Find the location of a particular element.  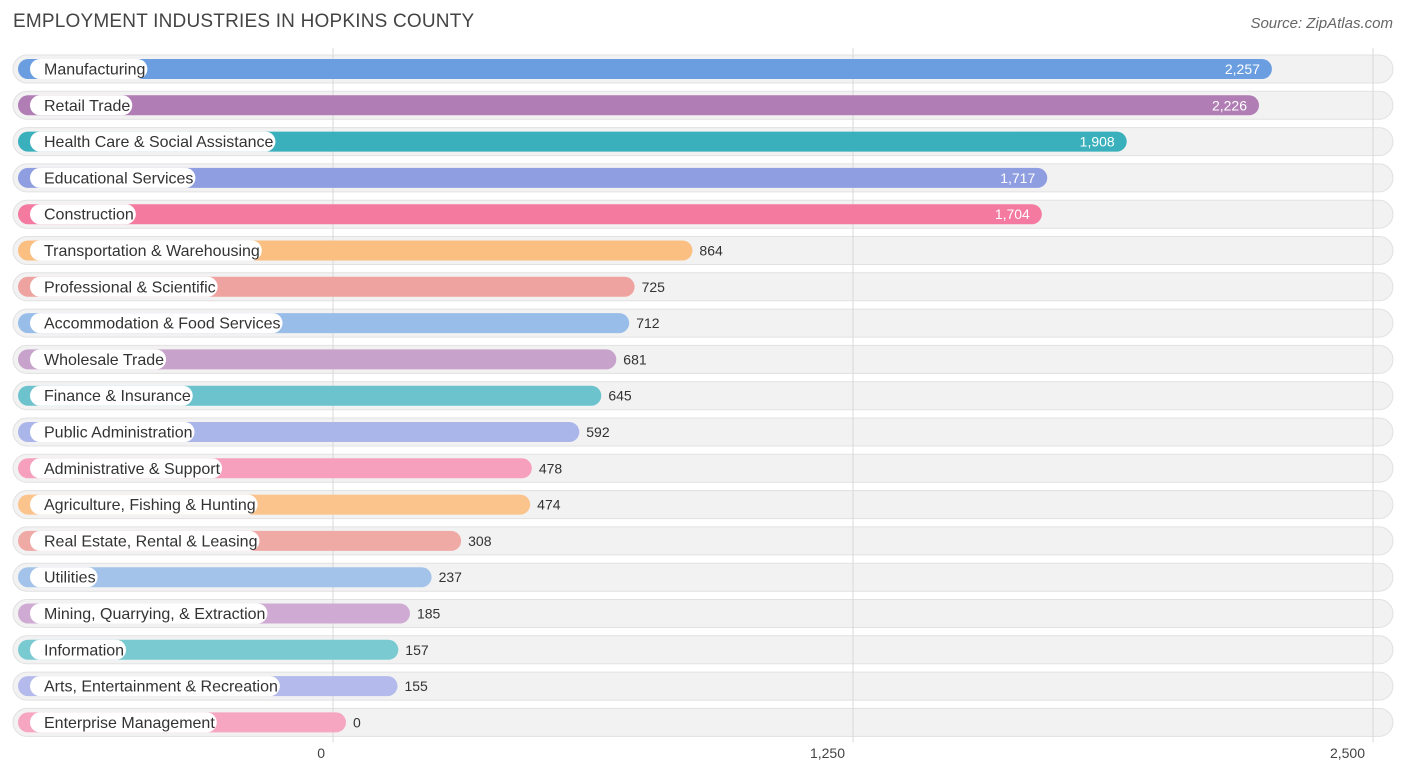

bar-group: Wholesale Trade 681 is located at coordinates (332, 359).